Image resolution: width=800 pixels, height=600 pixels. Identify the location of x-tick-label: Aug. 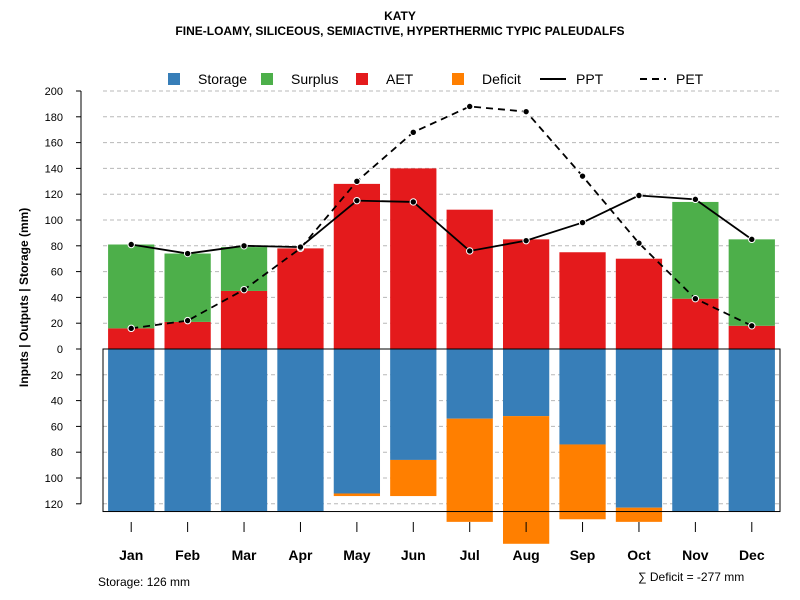
(526, 555).